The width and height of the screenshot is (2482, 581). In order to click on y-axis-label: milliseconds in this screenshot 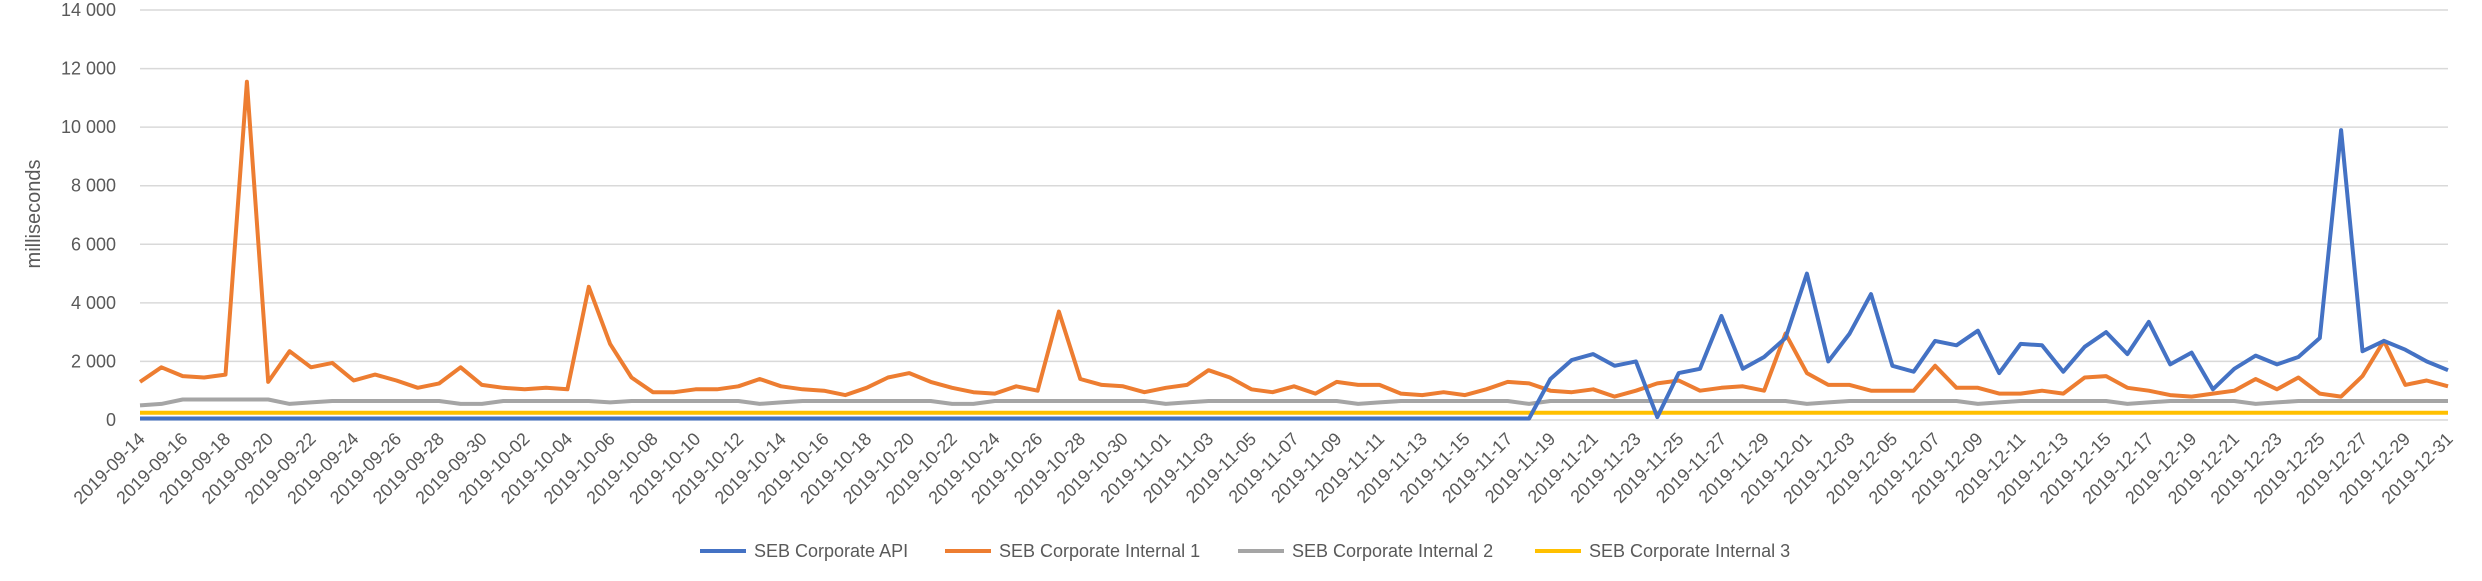, I will do `click(34, 214)`.